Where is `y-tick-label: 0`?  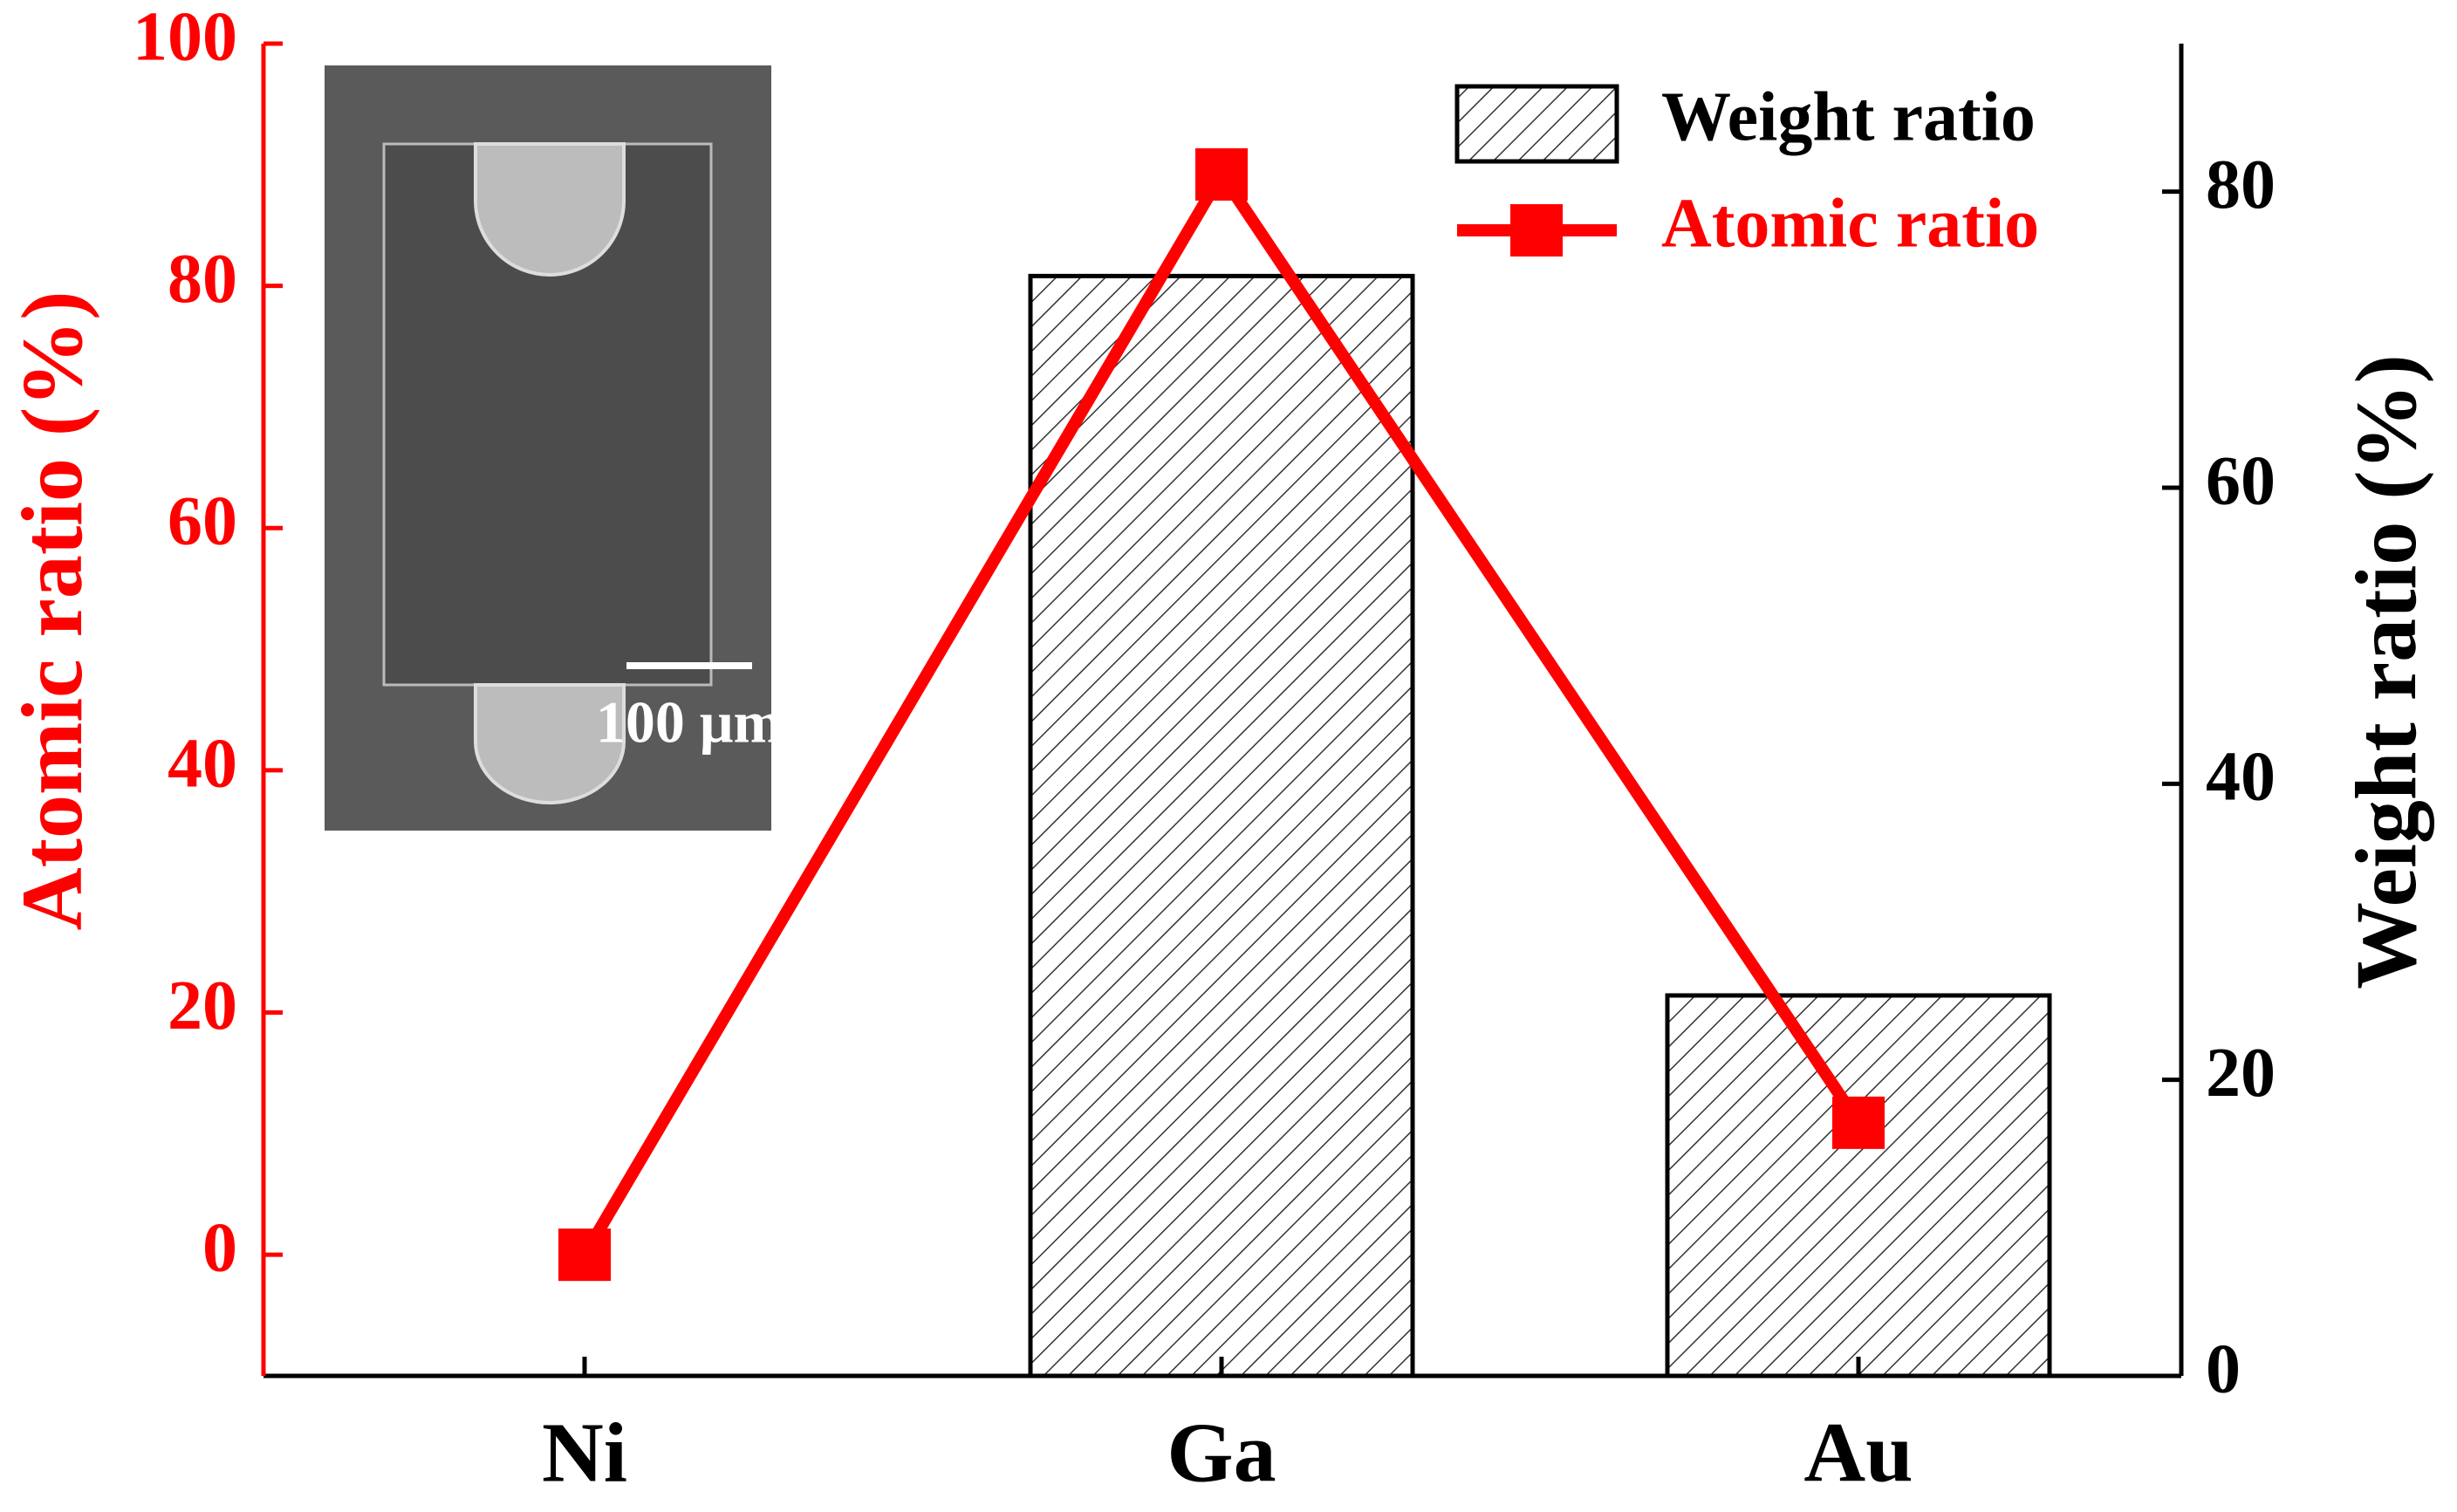
y-tick-label: 0 is located at coordinates (220, 1248).